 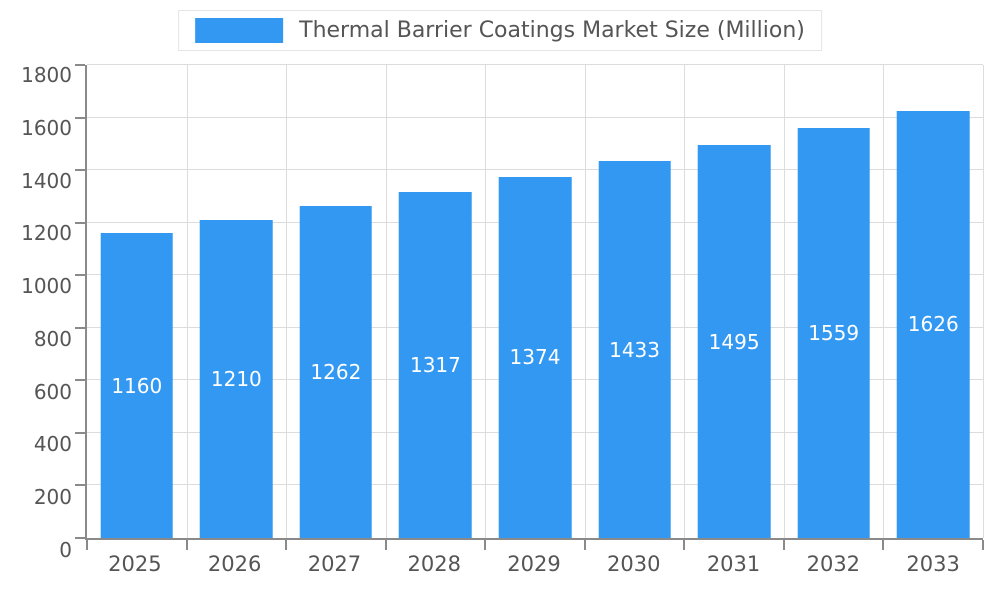 I want to click on bar-2028: 1317, so click(x=435, y=364).